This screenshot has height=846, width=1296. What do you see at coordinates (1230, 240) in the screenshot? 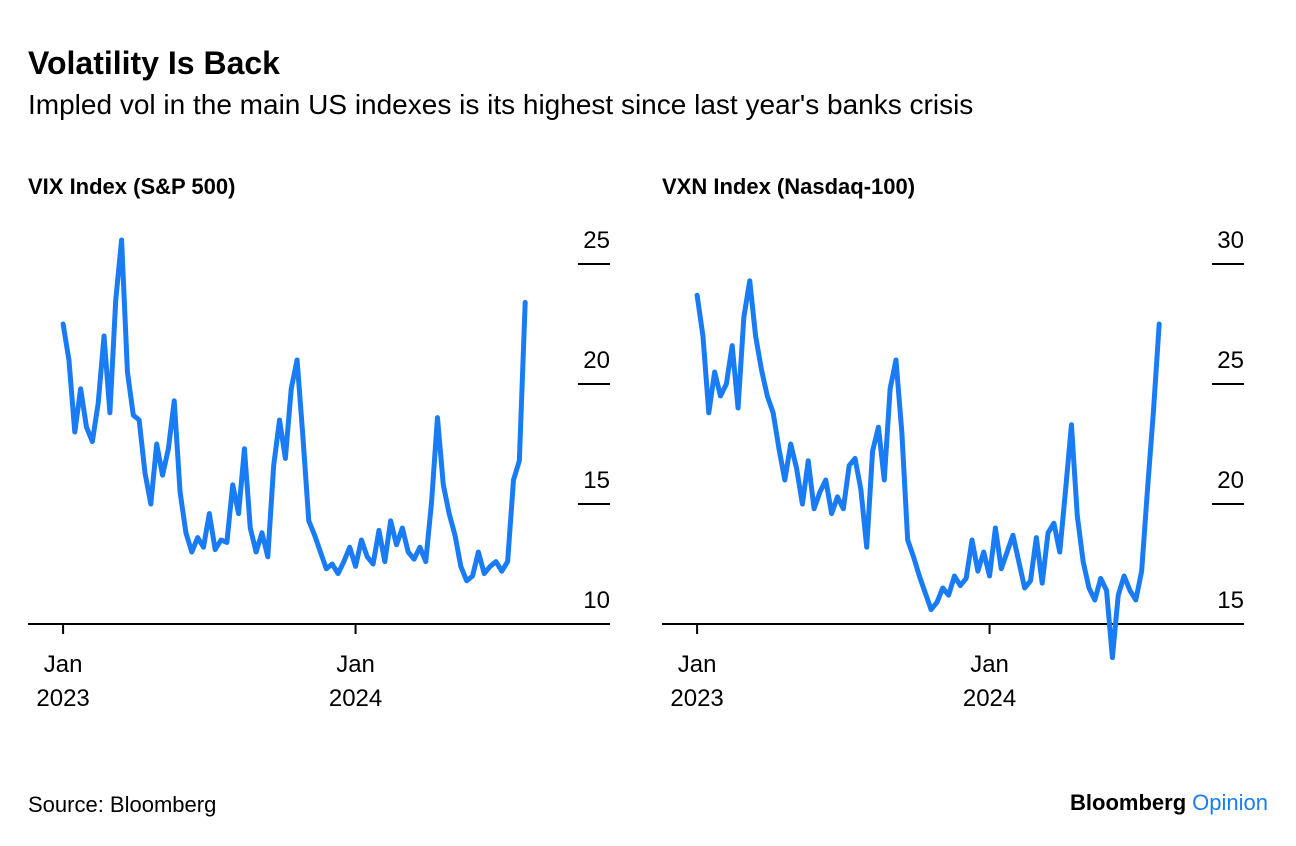
I see `y-tick-label: 30` at bounding box center [1230, 240].